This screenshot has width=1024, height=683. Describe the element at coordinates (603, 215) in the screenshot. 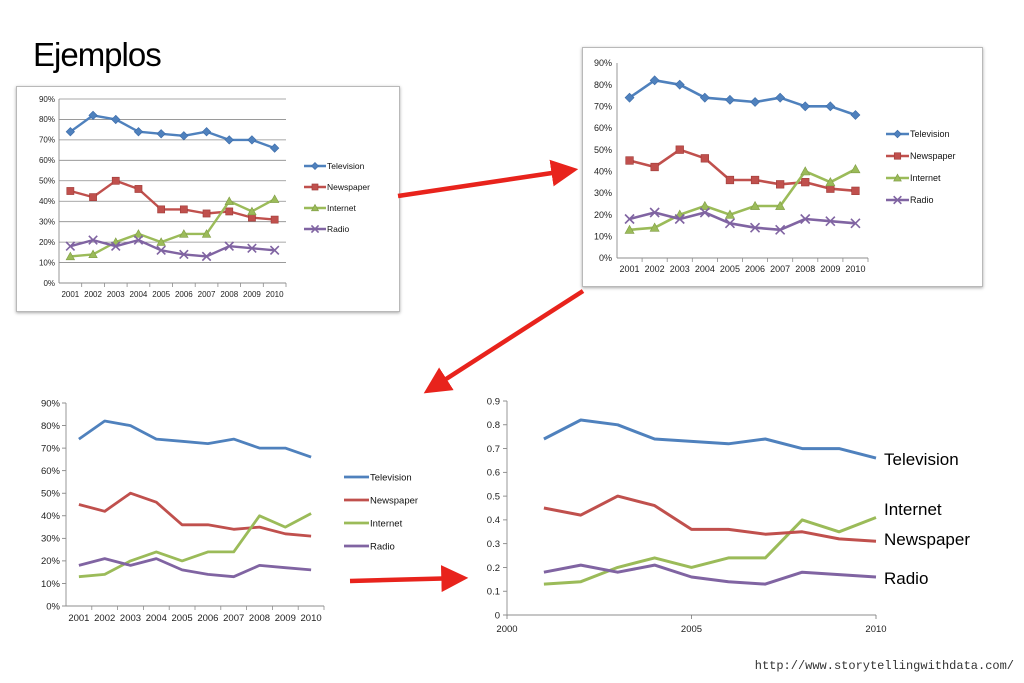

I see `y-tick-label: 20%` at that location.